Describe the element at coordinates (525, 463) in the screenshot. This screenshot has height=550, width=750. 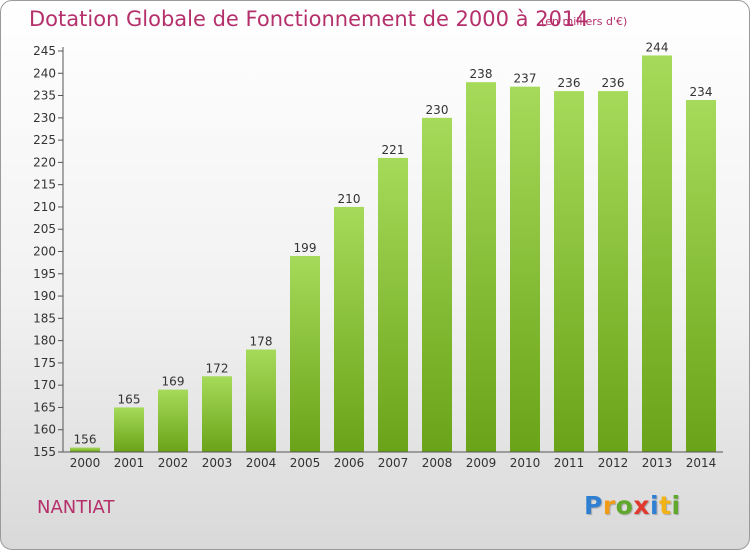
I see `x-tick-label-2010: 2010` at that location.